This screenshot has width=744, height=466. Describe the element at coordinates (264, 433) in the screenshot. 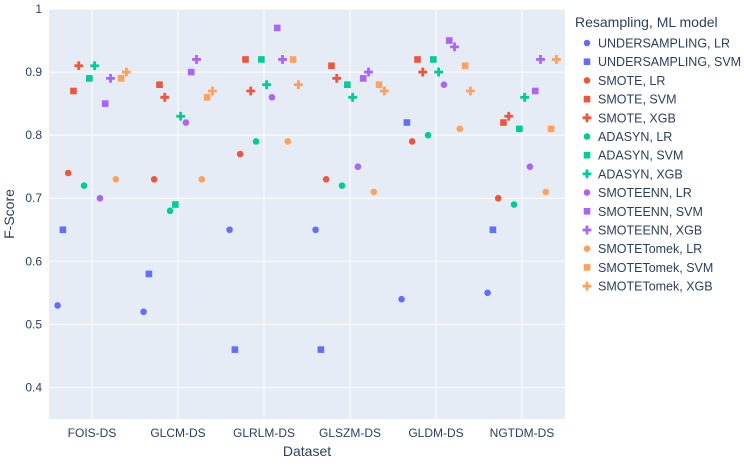

I see `x-tick-label: GLRLM-DS` at that location.